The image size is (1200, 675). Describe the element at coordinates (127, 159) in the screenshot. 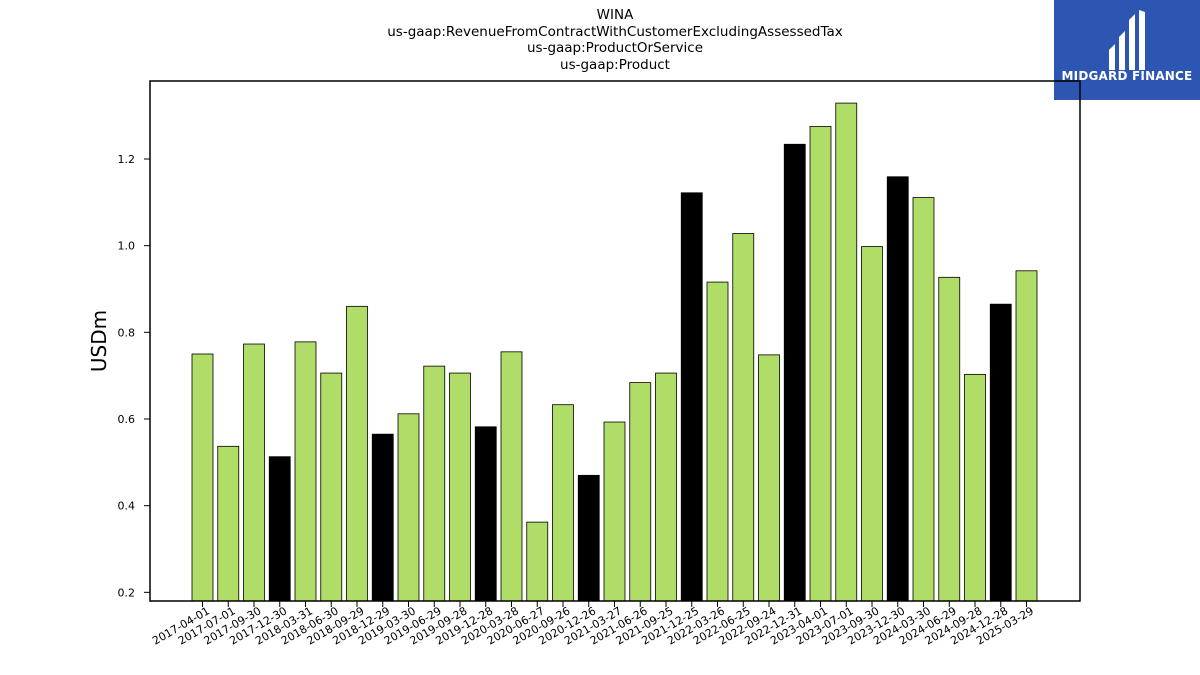

I see `y-tick-label: 1.2` at that location.